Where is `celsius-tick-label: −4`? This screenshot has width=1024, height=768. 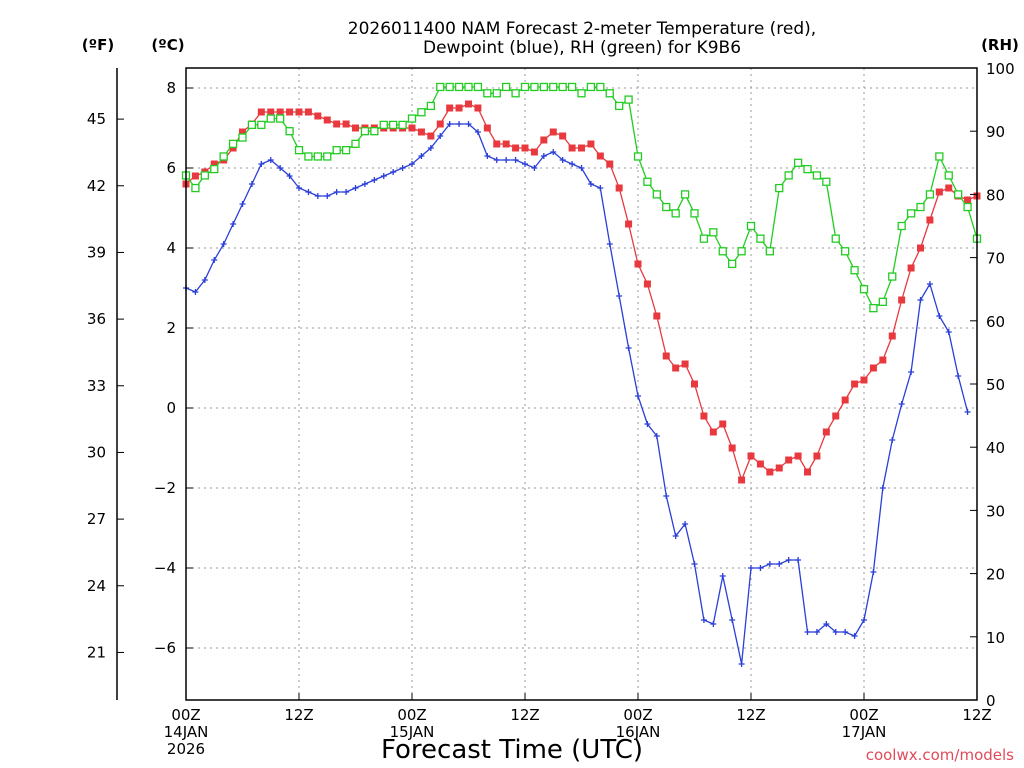
celsius-tick-label: −4 is located at coordinates (165, 568).